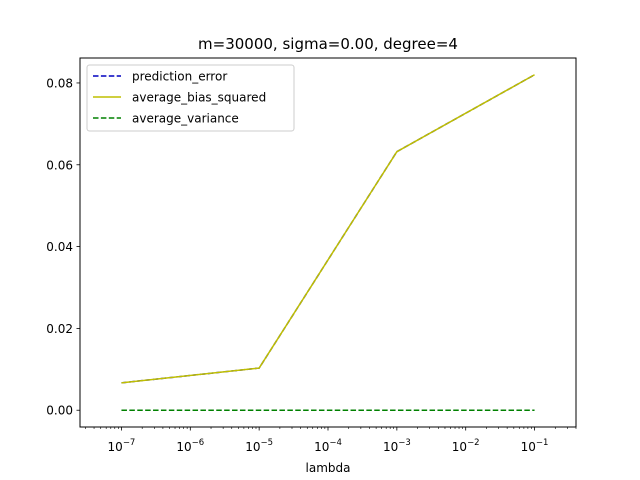 This screenshot has height=480, width=640. Describe the element at coordinates (190, 446) in the screenshot. I see `x-tick-label: 10⁻⁶` at that location.